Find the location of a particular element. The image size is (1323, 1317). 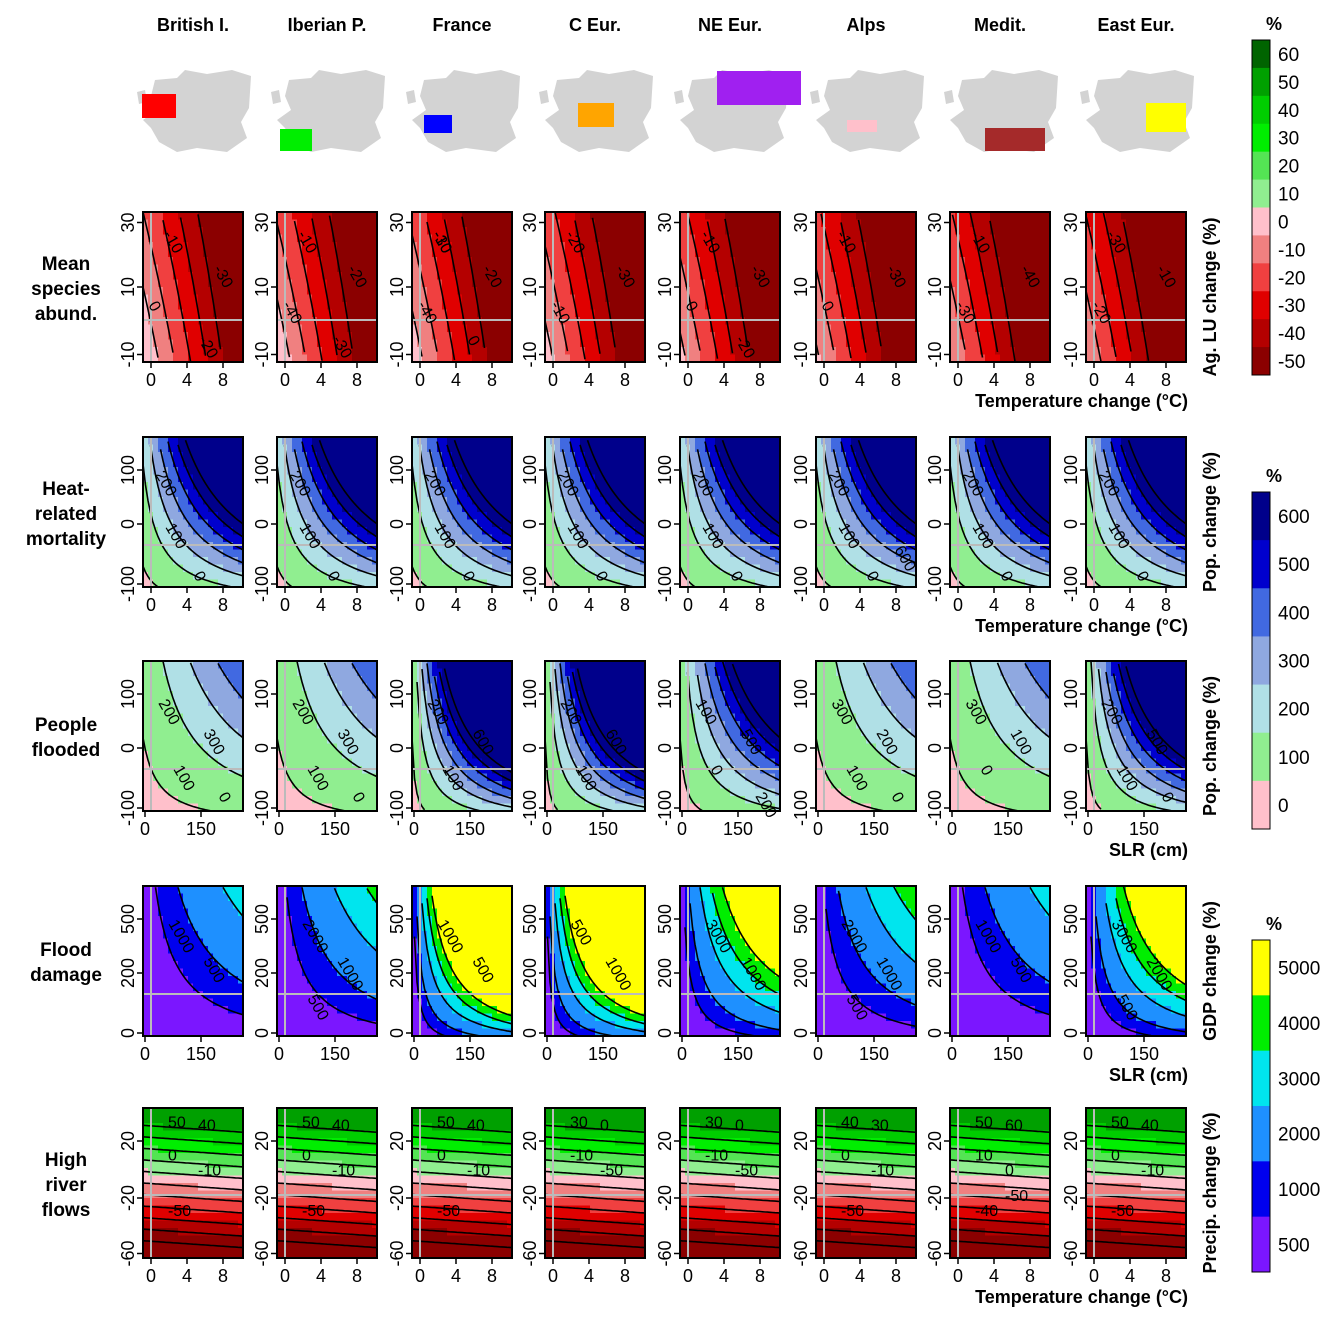

y-tick-label: -10 is located at coordinates (801, 354).